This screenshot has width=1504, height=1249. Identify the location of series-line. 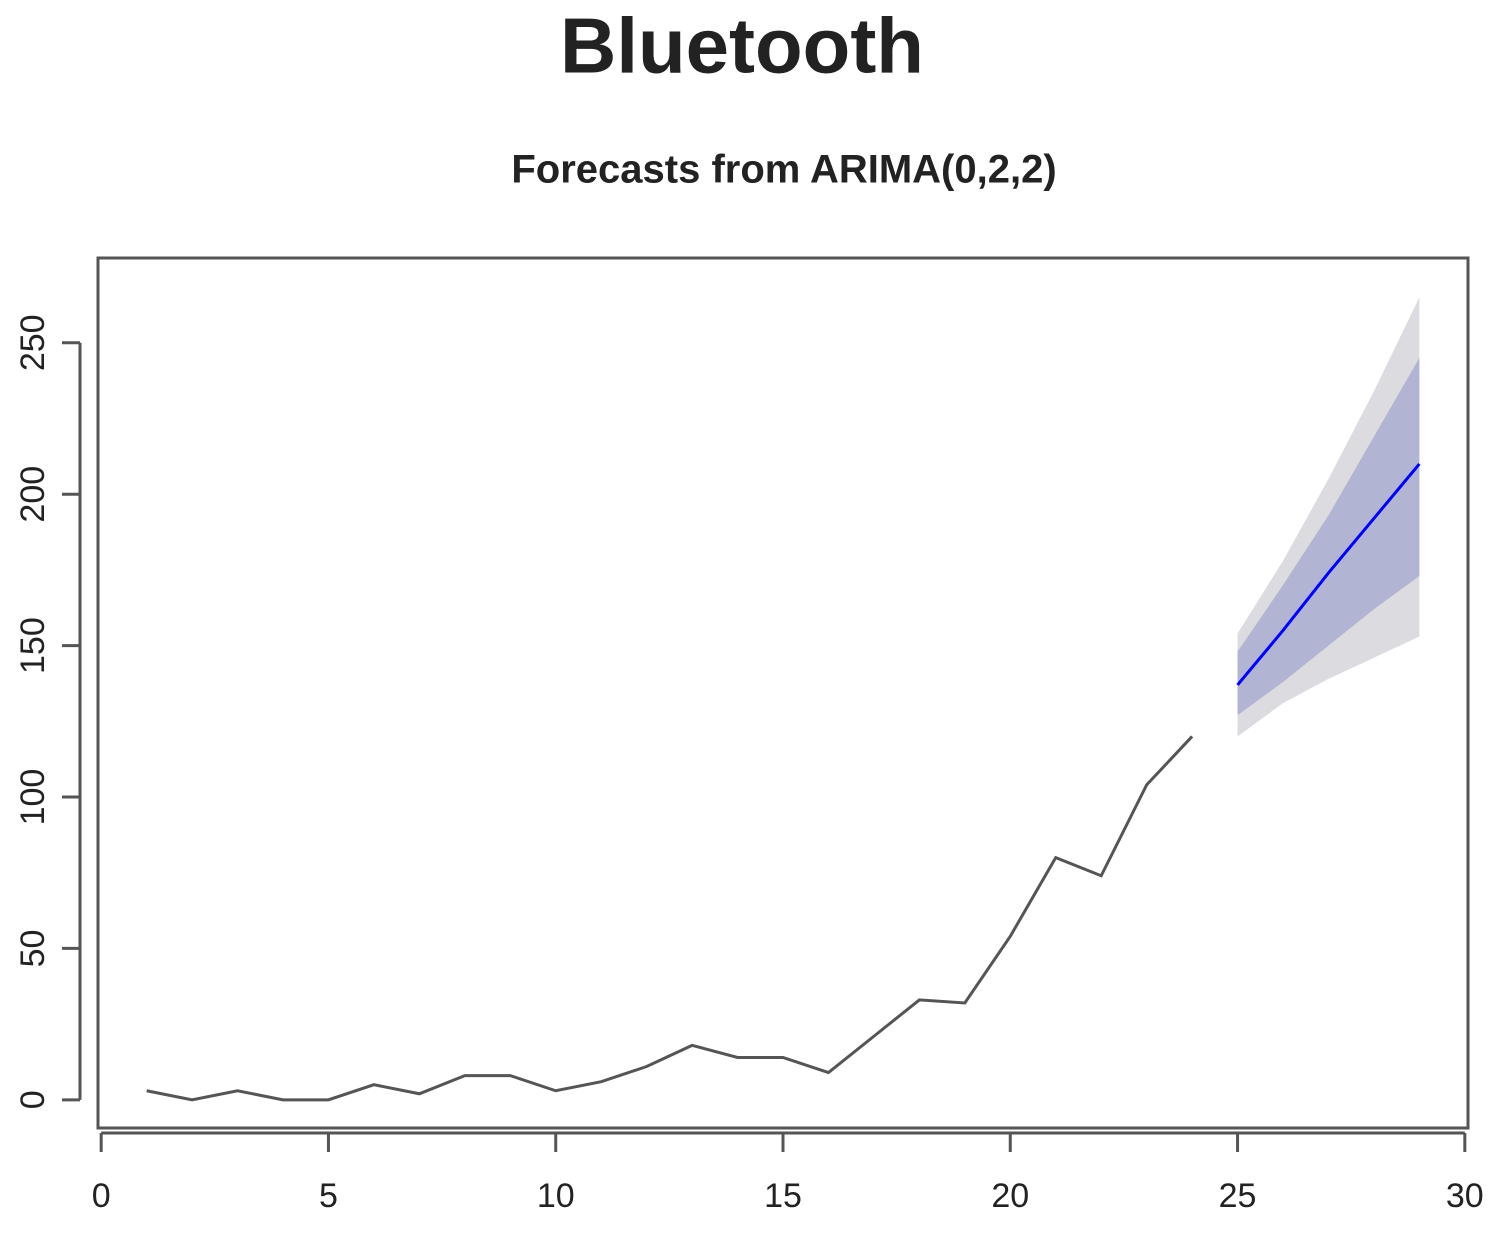
(1328, 574).